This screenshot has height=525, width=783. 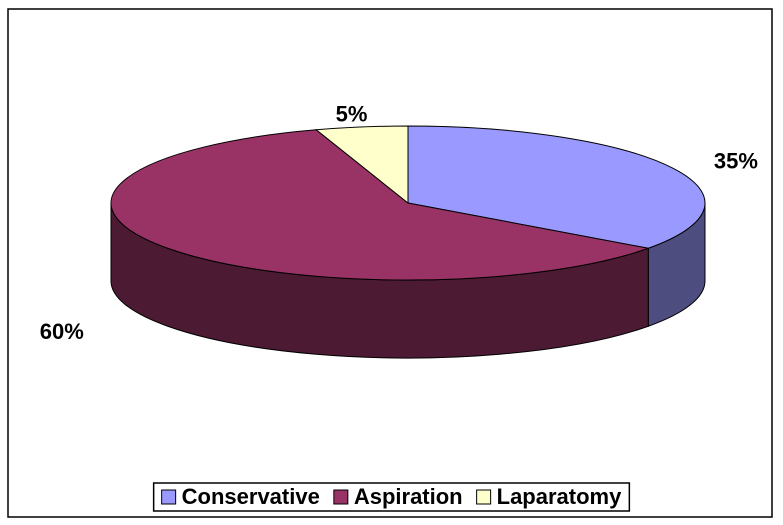 I want to click on legend-label: Laparatomy, so click(x=559, y=496).